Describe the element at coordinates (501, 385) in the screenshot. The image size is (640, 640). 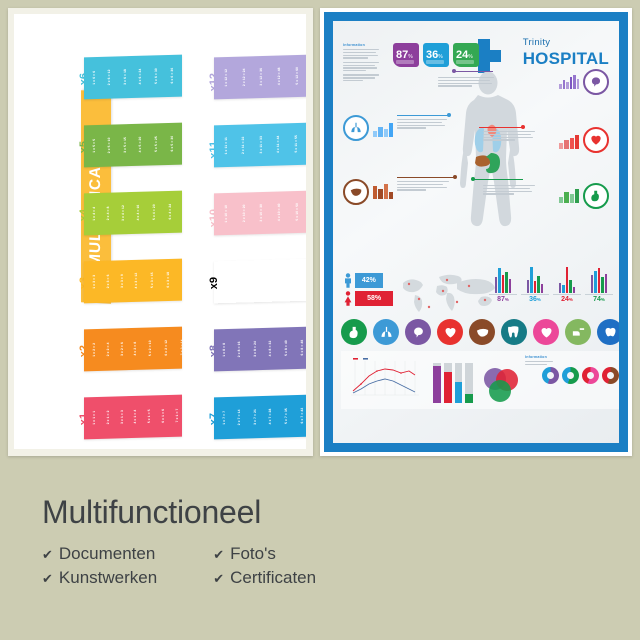
I see `venn-diagram` at that location.